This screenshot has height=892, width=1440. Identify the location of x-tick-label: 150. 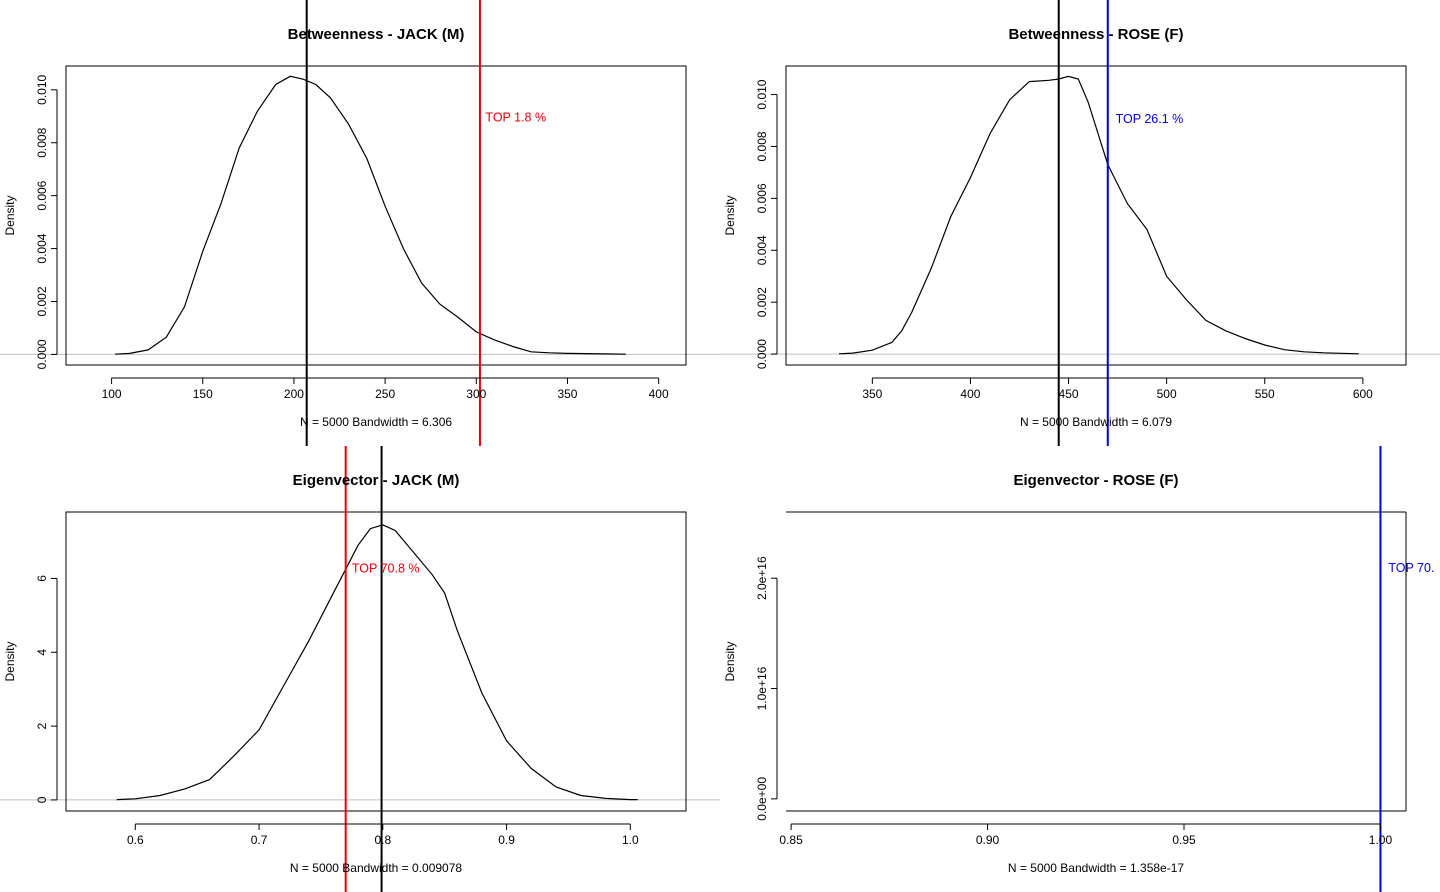
(203, 394).